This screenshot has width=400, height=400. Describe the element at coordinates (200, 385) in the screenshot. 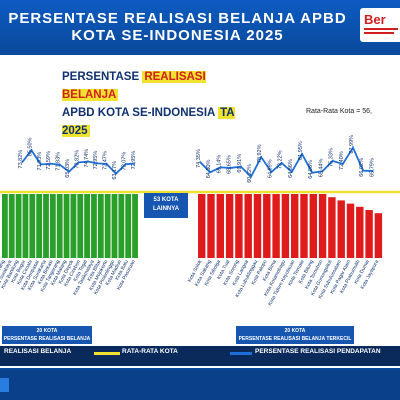

I see `footer` at that location.